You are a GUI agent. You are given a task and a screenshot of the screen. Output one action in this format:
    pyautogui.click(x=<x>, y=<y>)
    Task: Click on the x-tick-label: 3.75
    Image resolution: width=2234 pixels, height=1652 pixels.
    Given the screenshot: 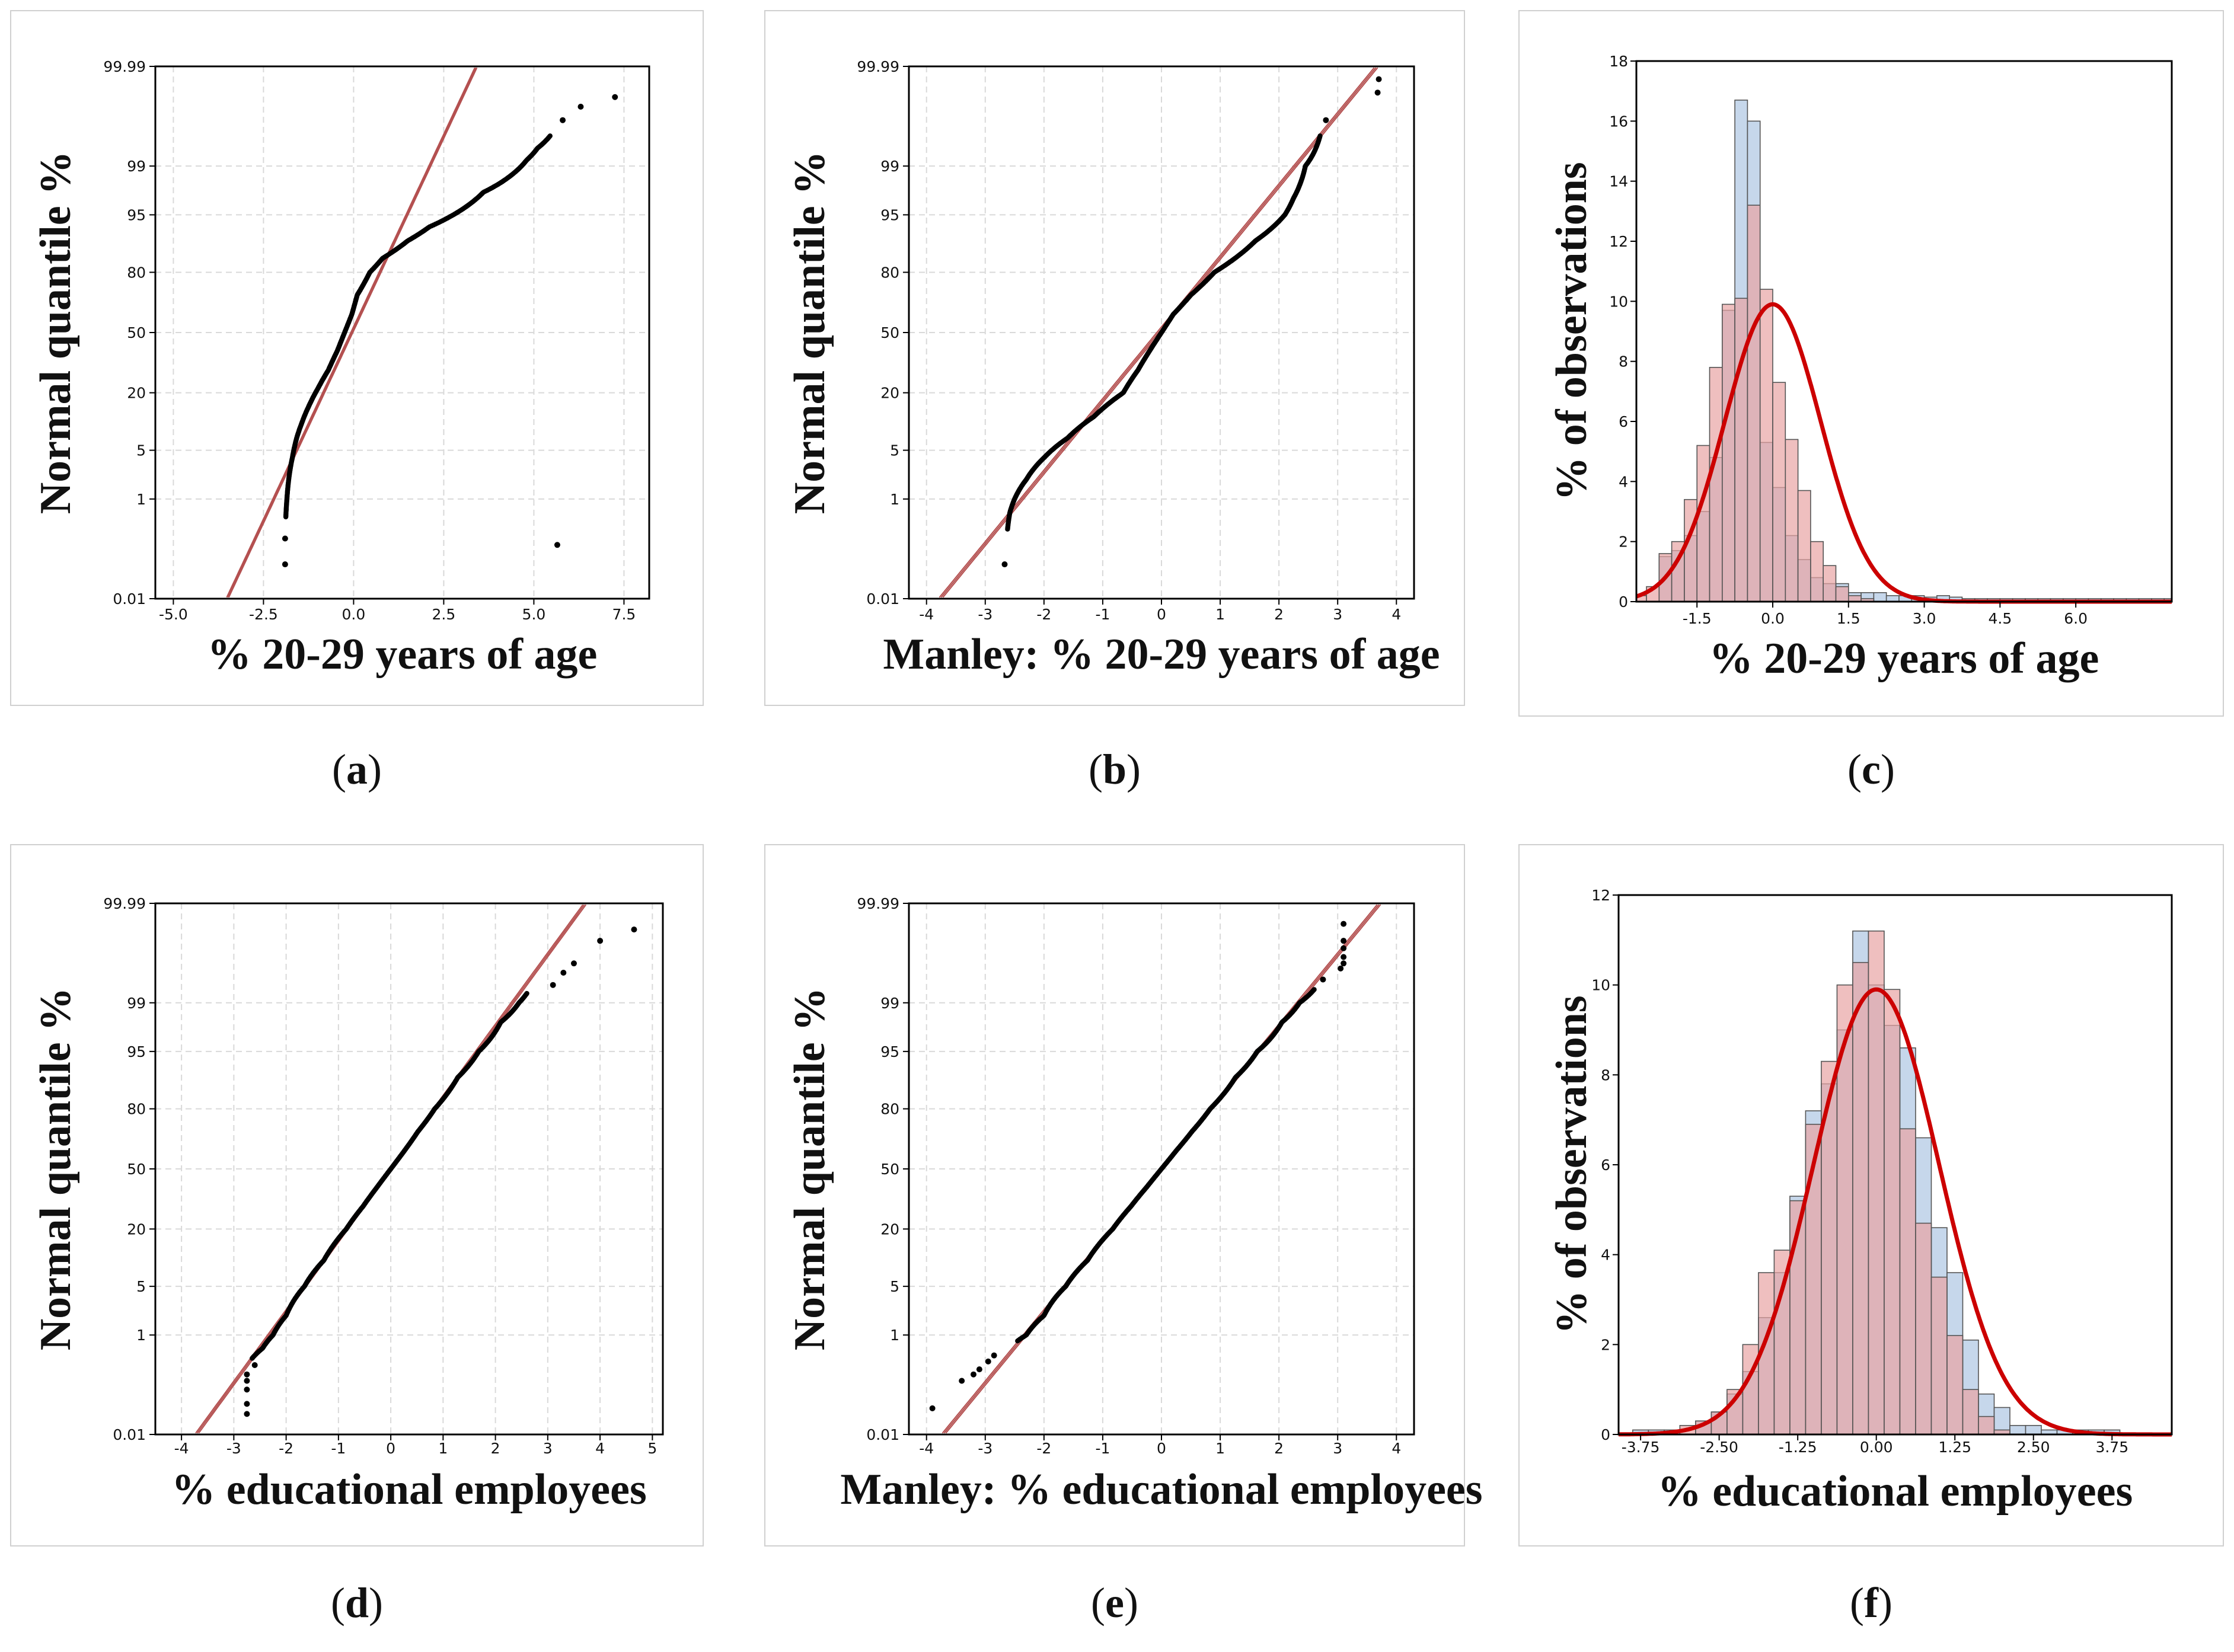 What is the action you would take?
    pyautogui.click(x=2112, y=1447)
    